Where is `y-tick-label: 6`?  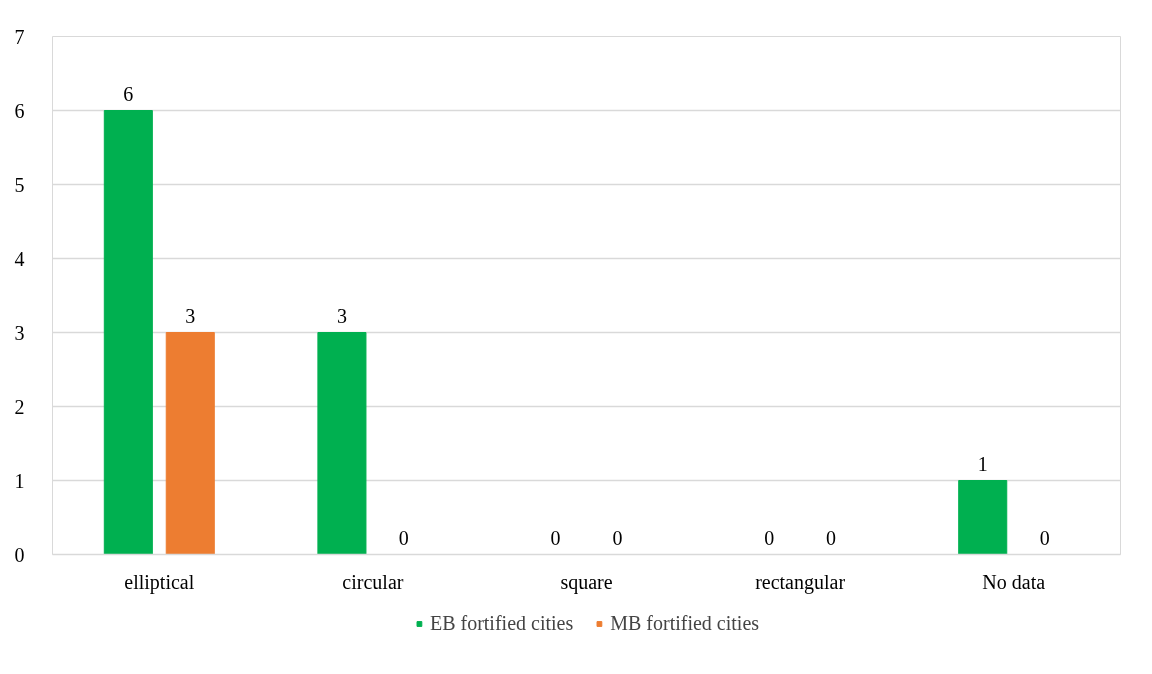 y-tick-label: 6 is located at coordinates (19, 110).